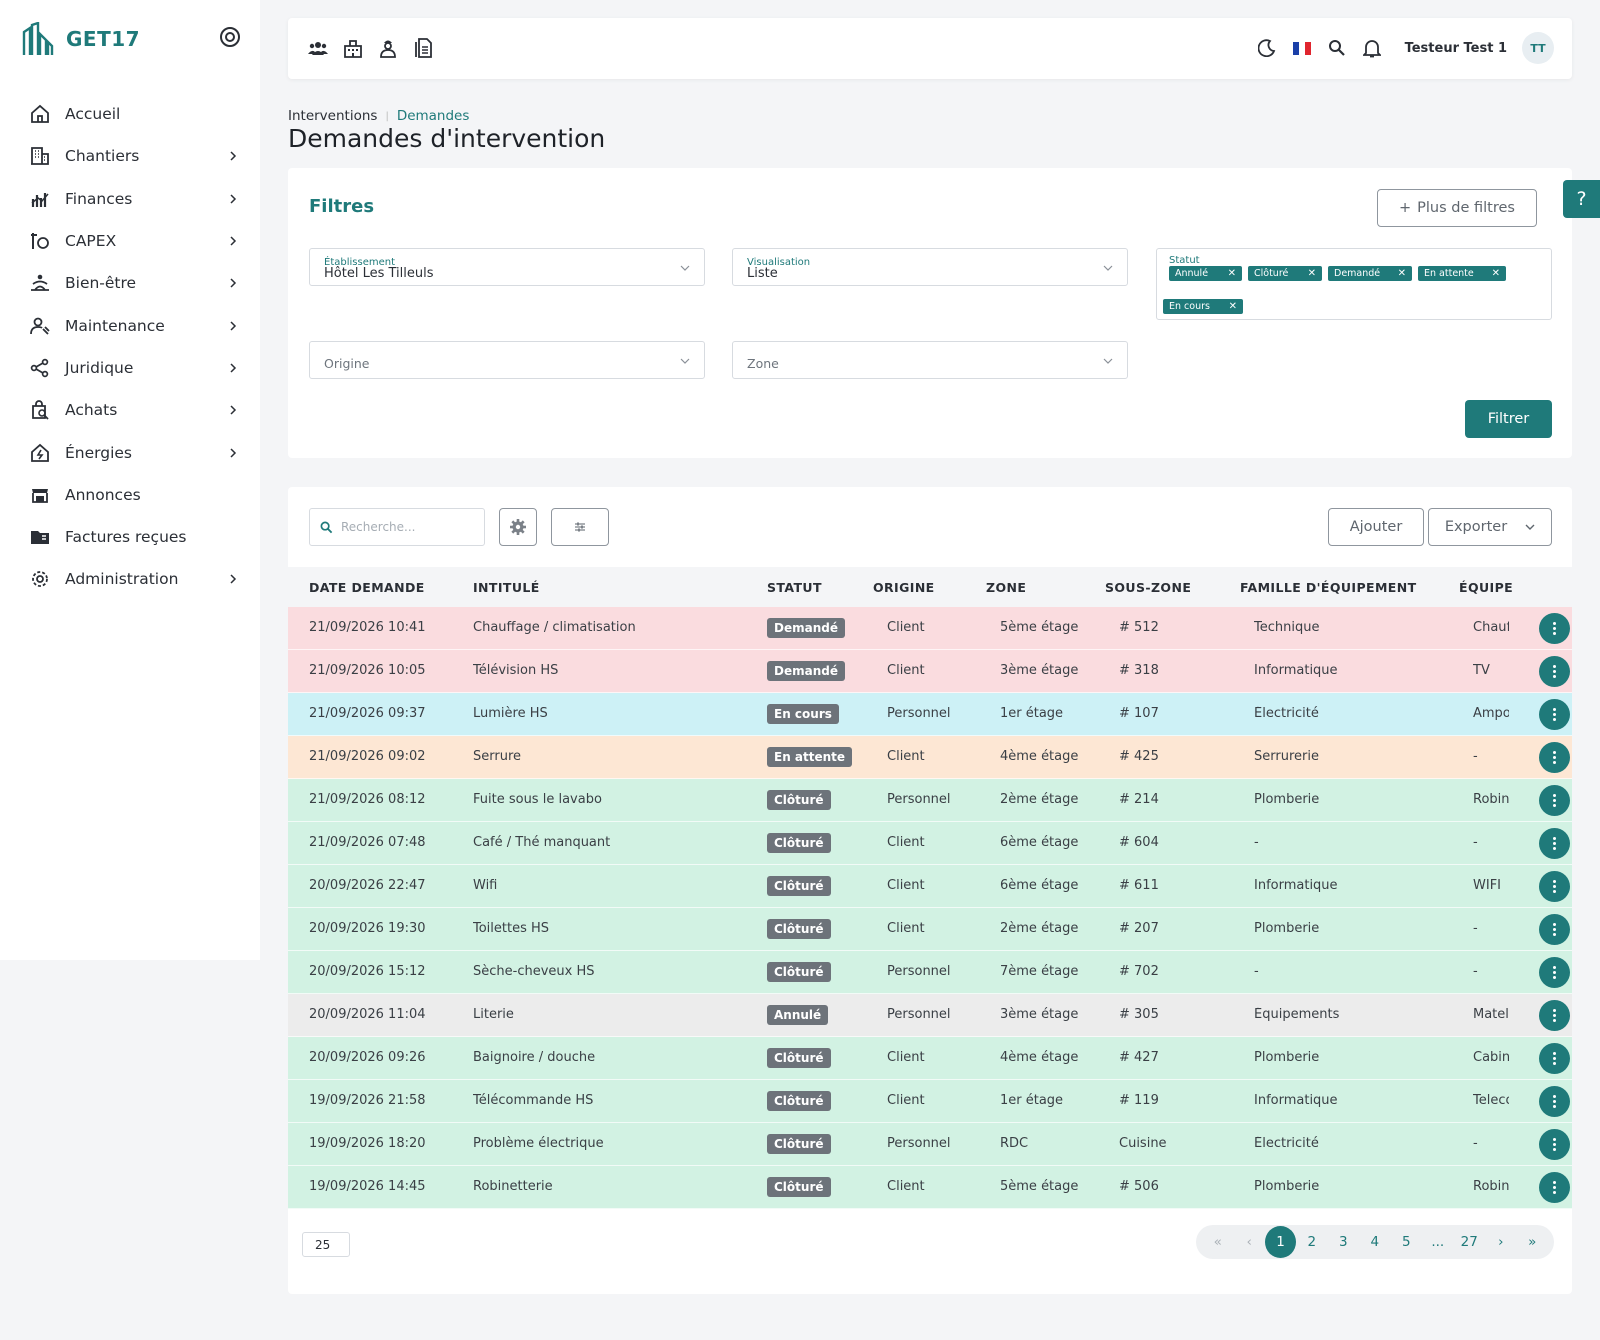 Image resolution: width=1600 pixels, height=1340 pixels. I want to click on french-flag-icon, so click(1302, 48).